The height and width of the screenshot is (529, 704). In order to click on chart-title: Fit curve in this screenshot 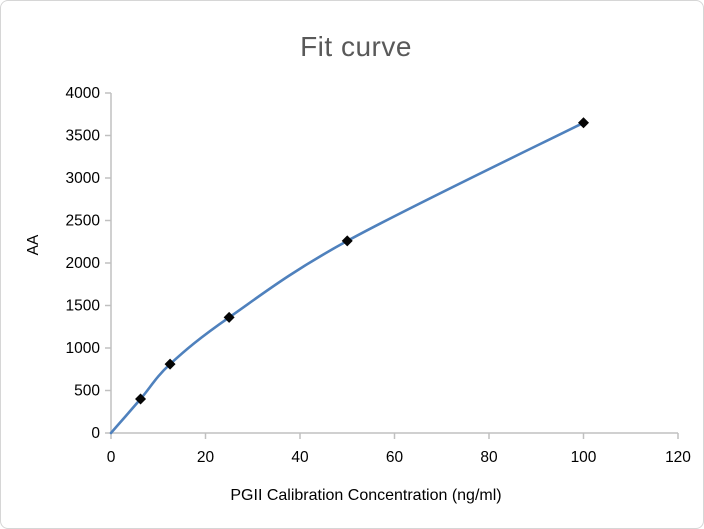, I will do `click(356, 46)`.